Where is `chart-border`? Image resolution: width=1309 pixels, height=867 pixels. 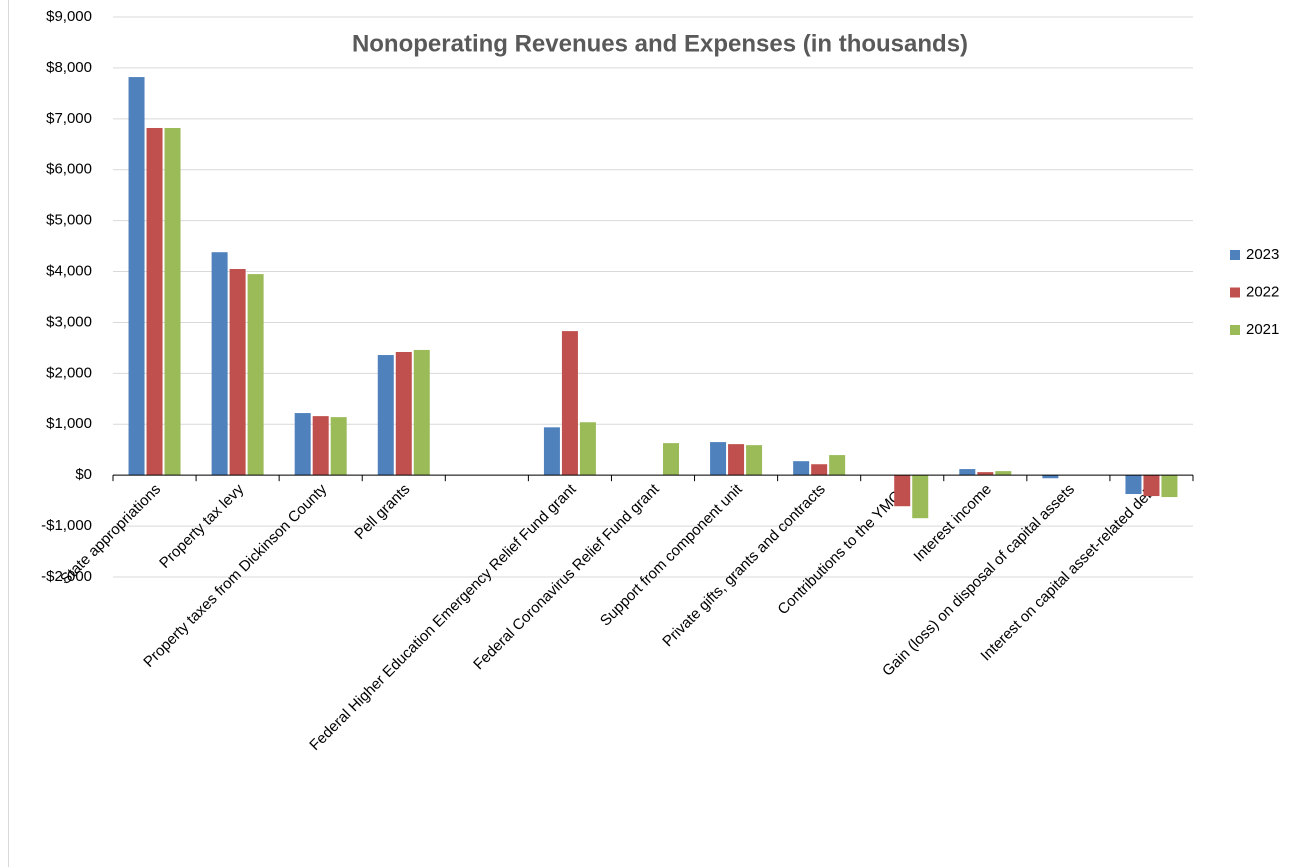 chart-border is located at coordinates (8, 433).